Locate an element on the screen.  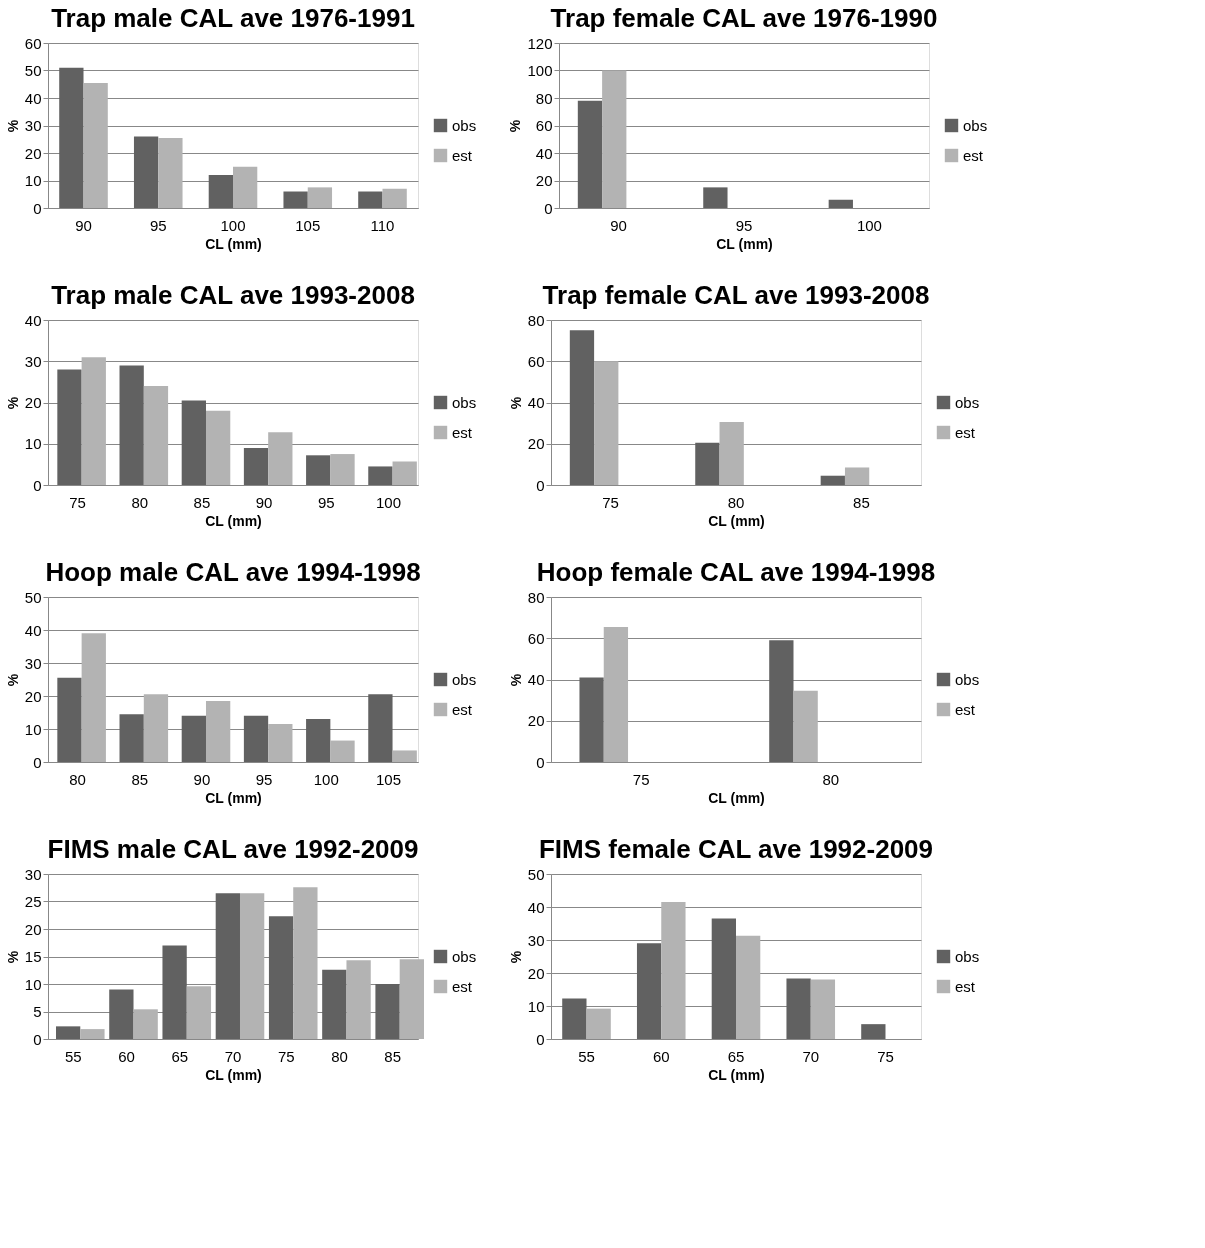
y-tick-label: 80 is located at coordinates (536, 320).